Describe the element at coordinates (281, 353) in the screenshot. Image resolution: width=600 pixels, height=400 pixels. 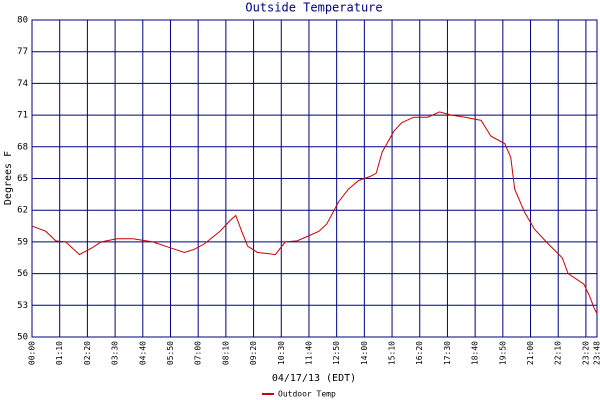
I see `x-tick-label: 10:30` at that location.